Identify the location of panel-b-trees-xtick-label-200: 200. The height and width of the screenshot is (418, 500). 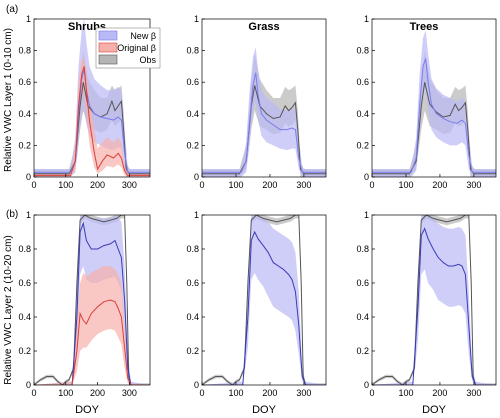
(439, 393).